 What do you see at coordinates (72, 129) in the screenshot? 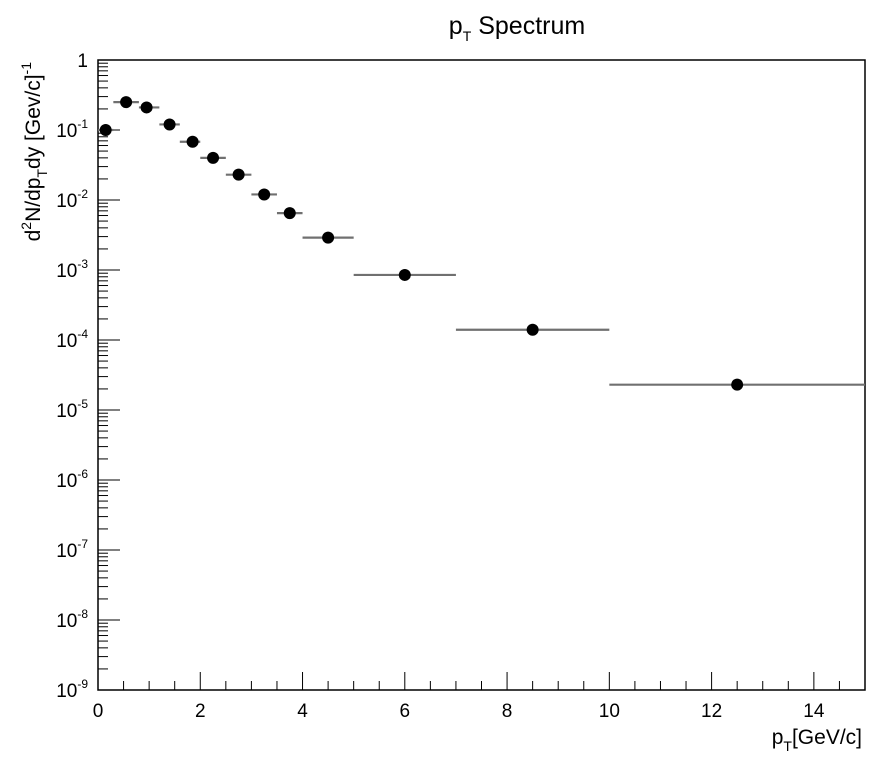
I see `y-tick-label: 10⁻¹` at bounding box center [72, 129].